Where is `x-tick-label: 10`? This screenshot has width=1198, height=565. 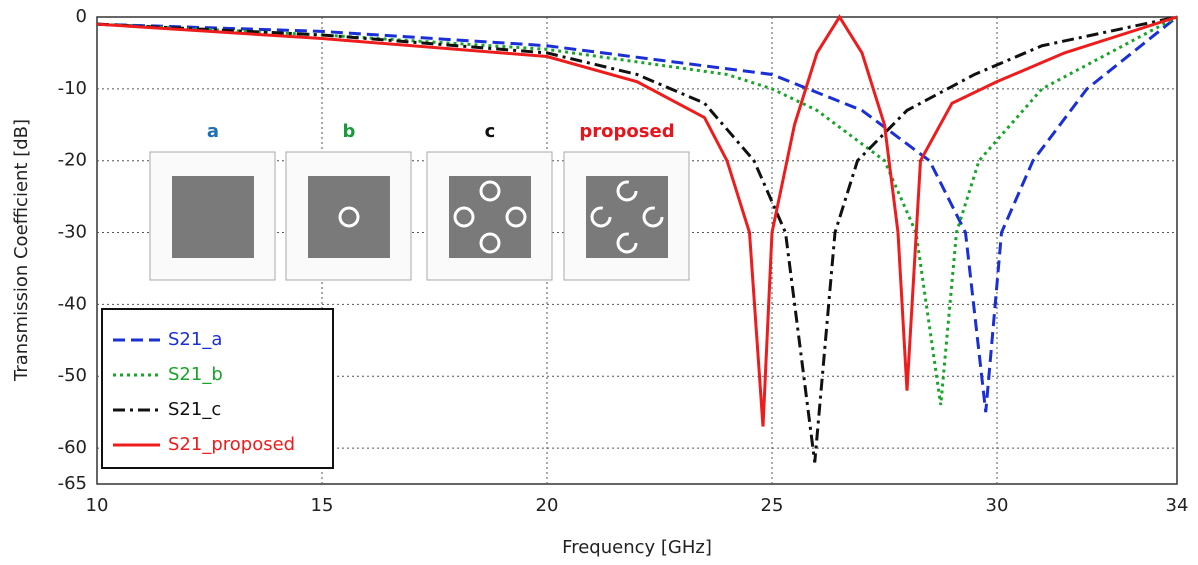 x-tick-label: 10 is located at coordinates (97, 505).